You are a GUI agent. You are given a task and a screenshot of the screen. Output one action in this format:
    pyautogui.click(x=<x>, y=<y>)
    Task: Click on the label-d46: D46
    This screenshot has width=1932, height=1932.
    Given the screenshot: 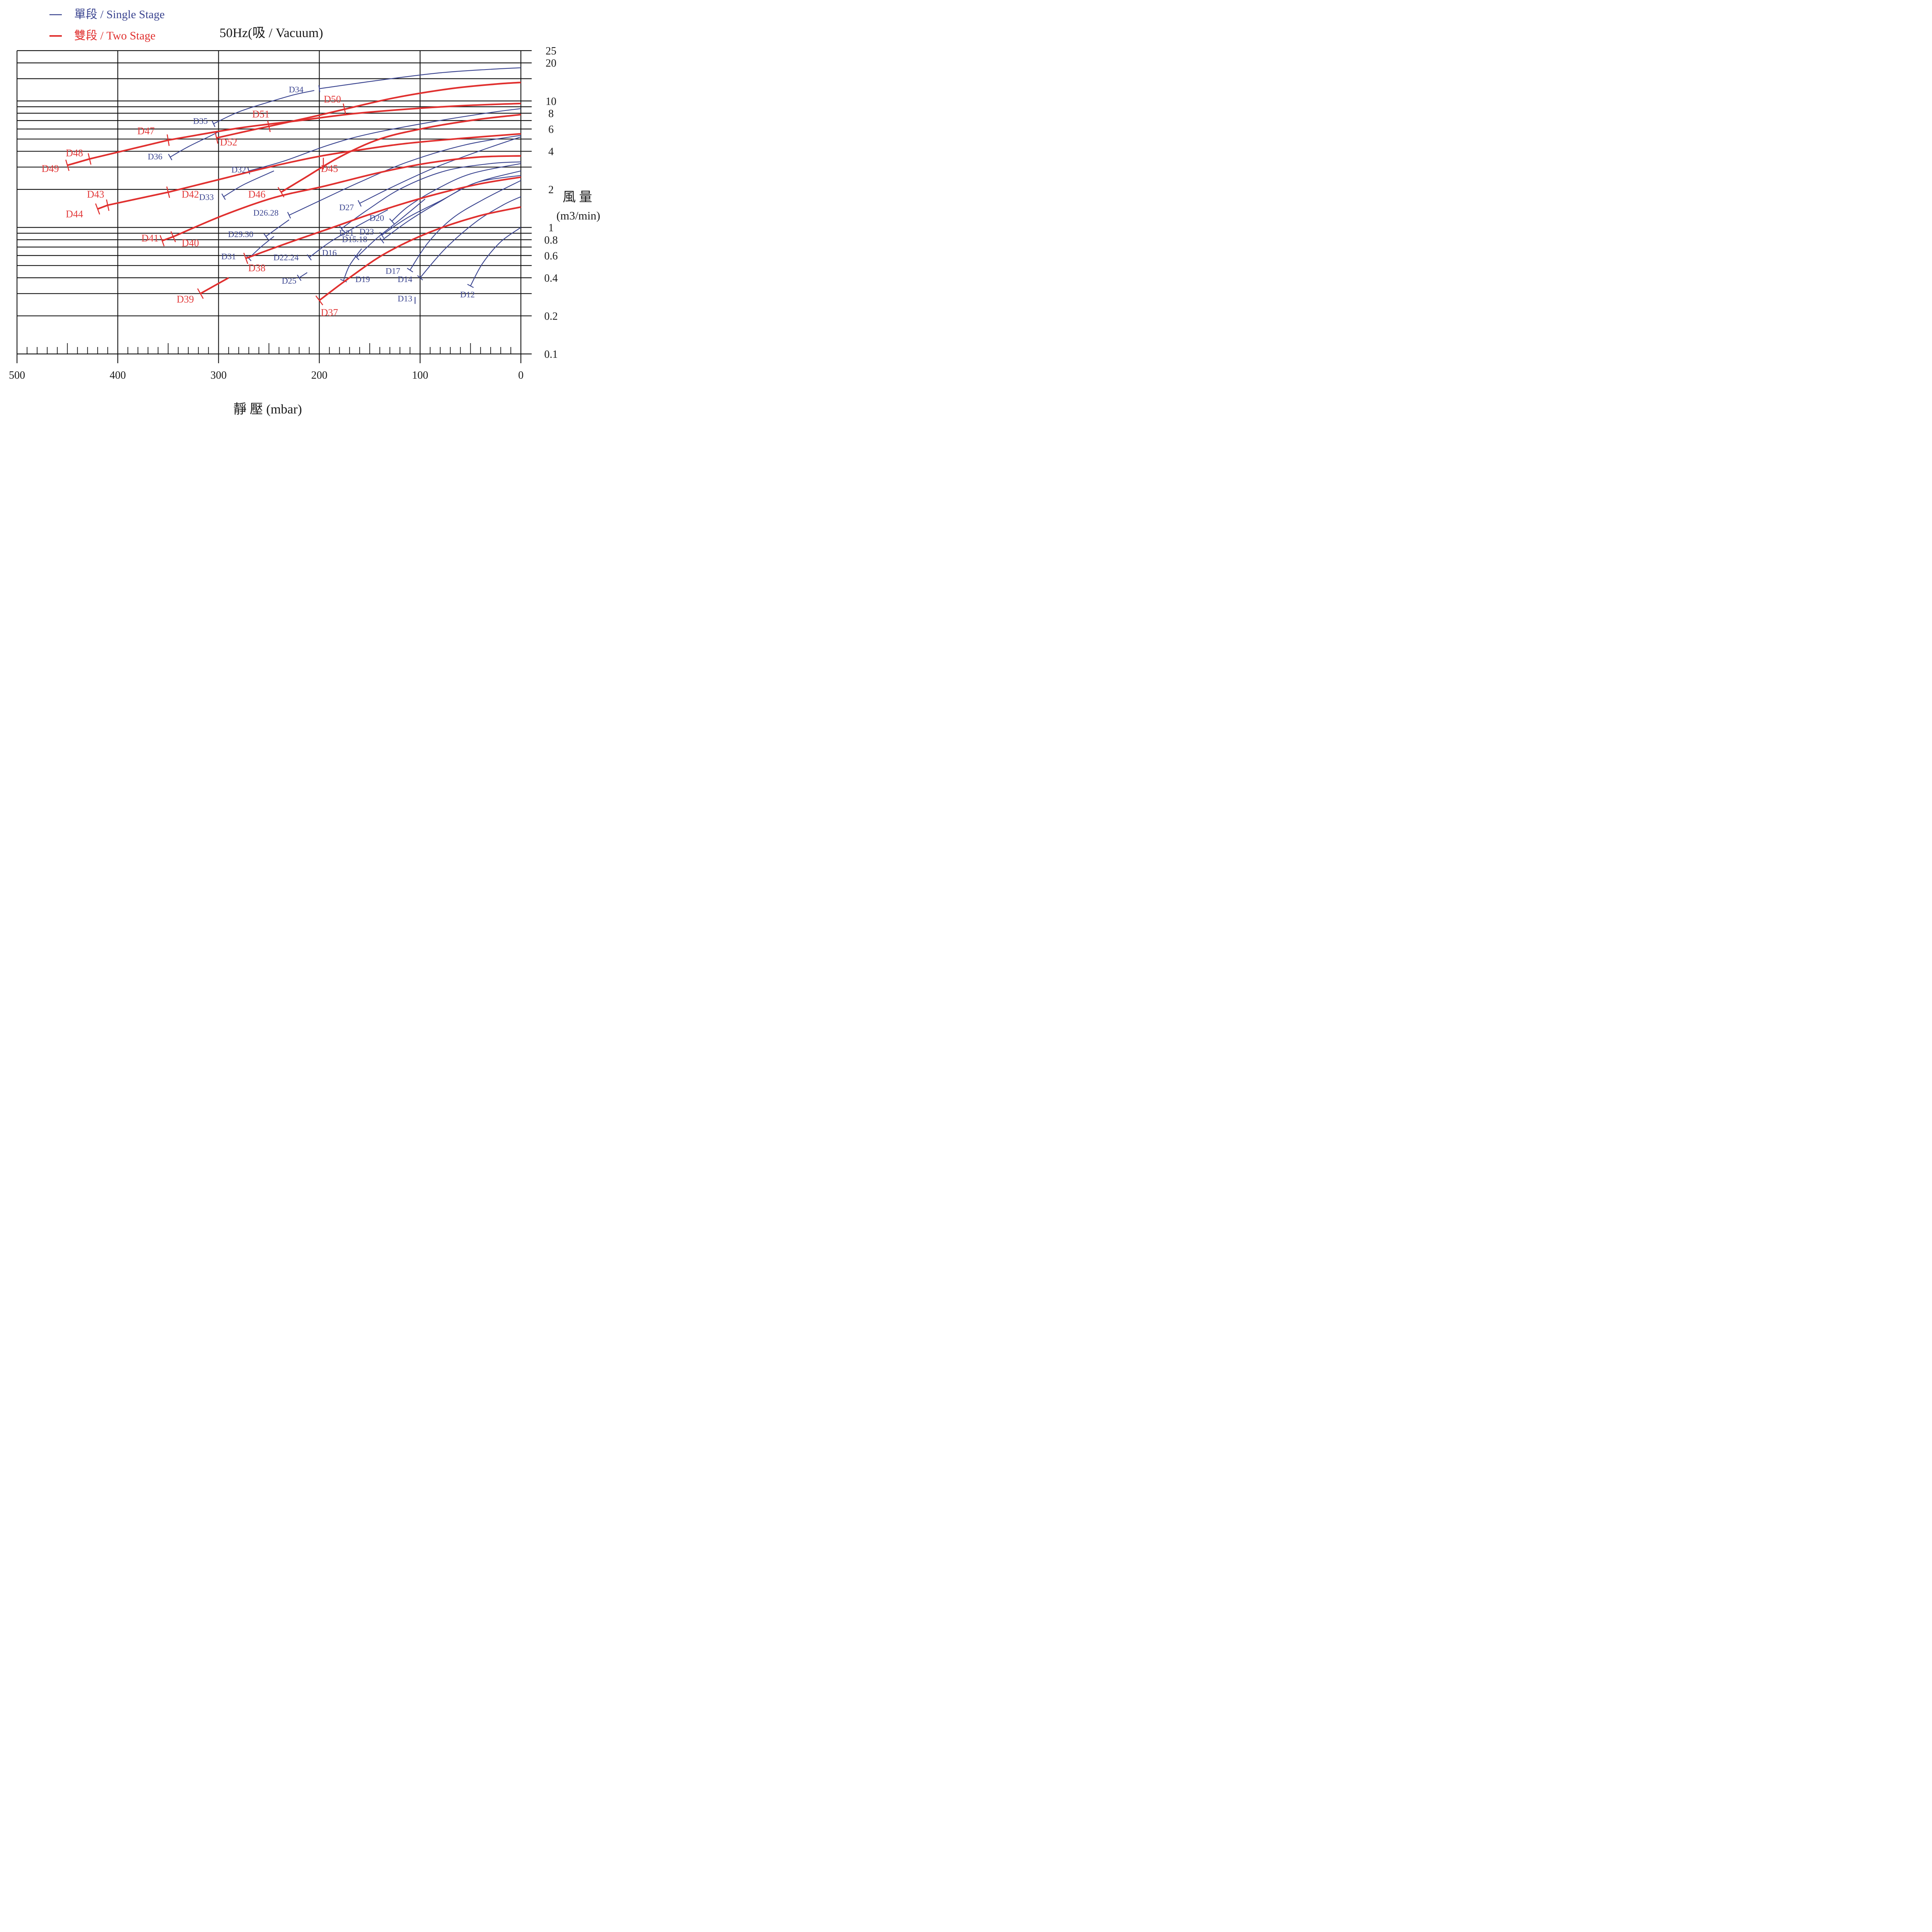 What is the action you would take?
    pyautogui.click(x=257, y=194)
    